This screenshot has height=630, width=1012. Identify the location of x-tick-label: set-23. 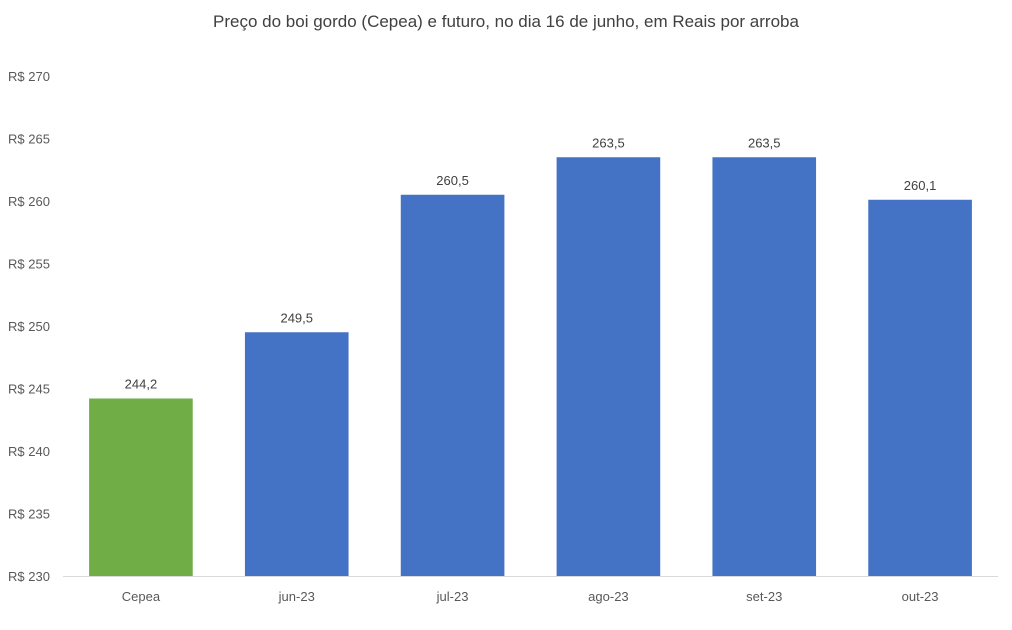
(764, 596).